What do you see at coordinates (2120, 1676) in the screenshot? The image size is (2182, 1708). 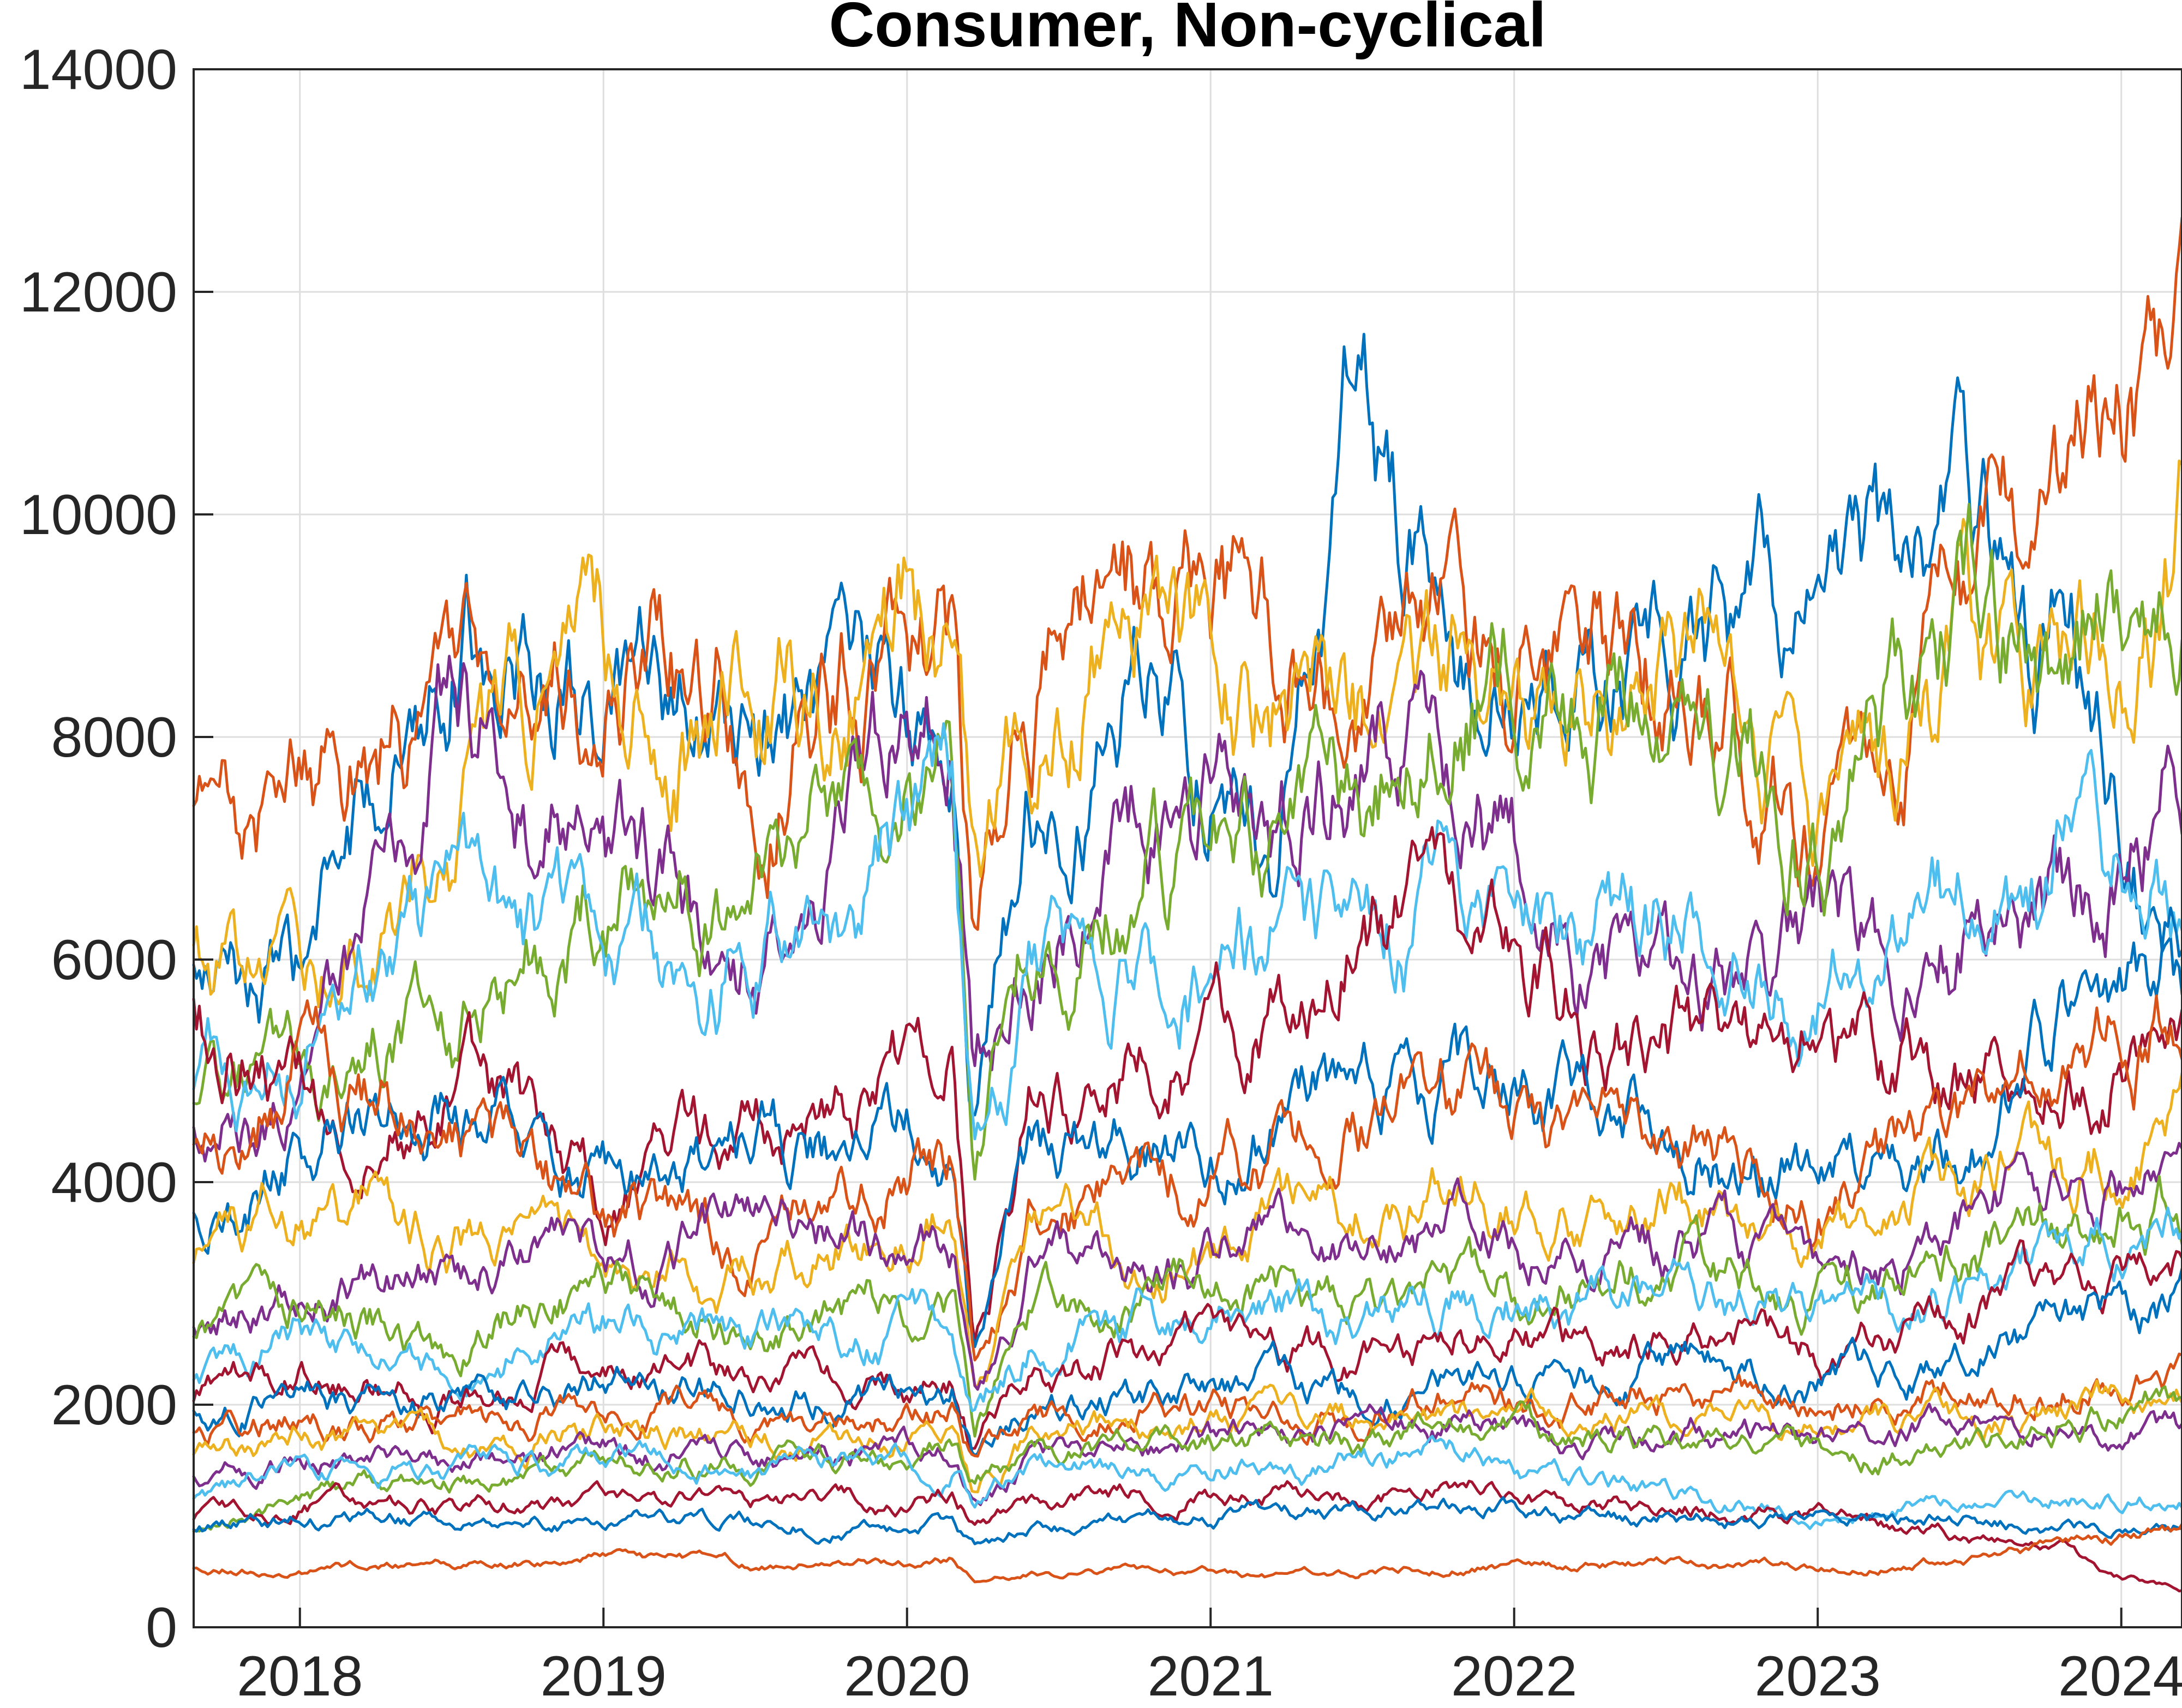 I see `x-tick-label: 2024` at bounding box center [2120, 1676].